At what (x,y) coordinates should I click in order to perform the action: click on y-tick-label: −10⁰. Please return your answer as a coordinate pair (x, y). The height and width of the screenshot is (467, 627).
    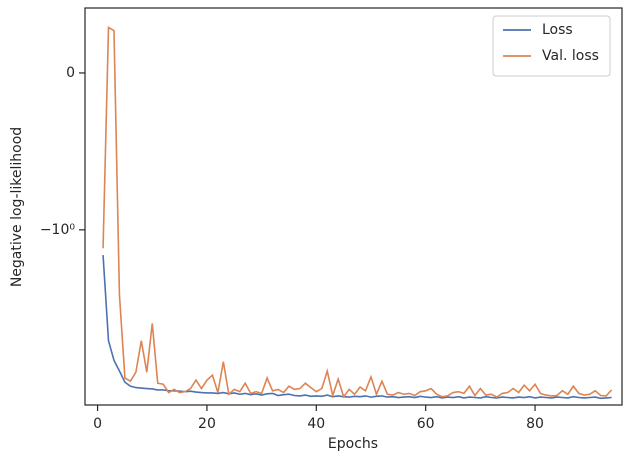
    Looking at the image, I should click on (58, 230).